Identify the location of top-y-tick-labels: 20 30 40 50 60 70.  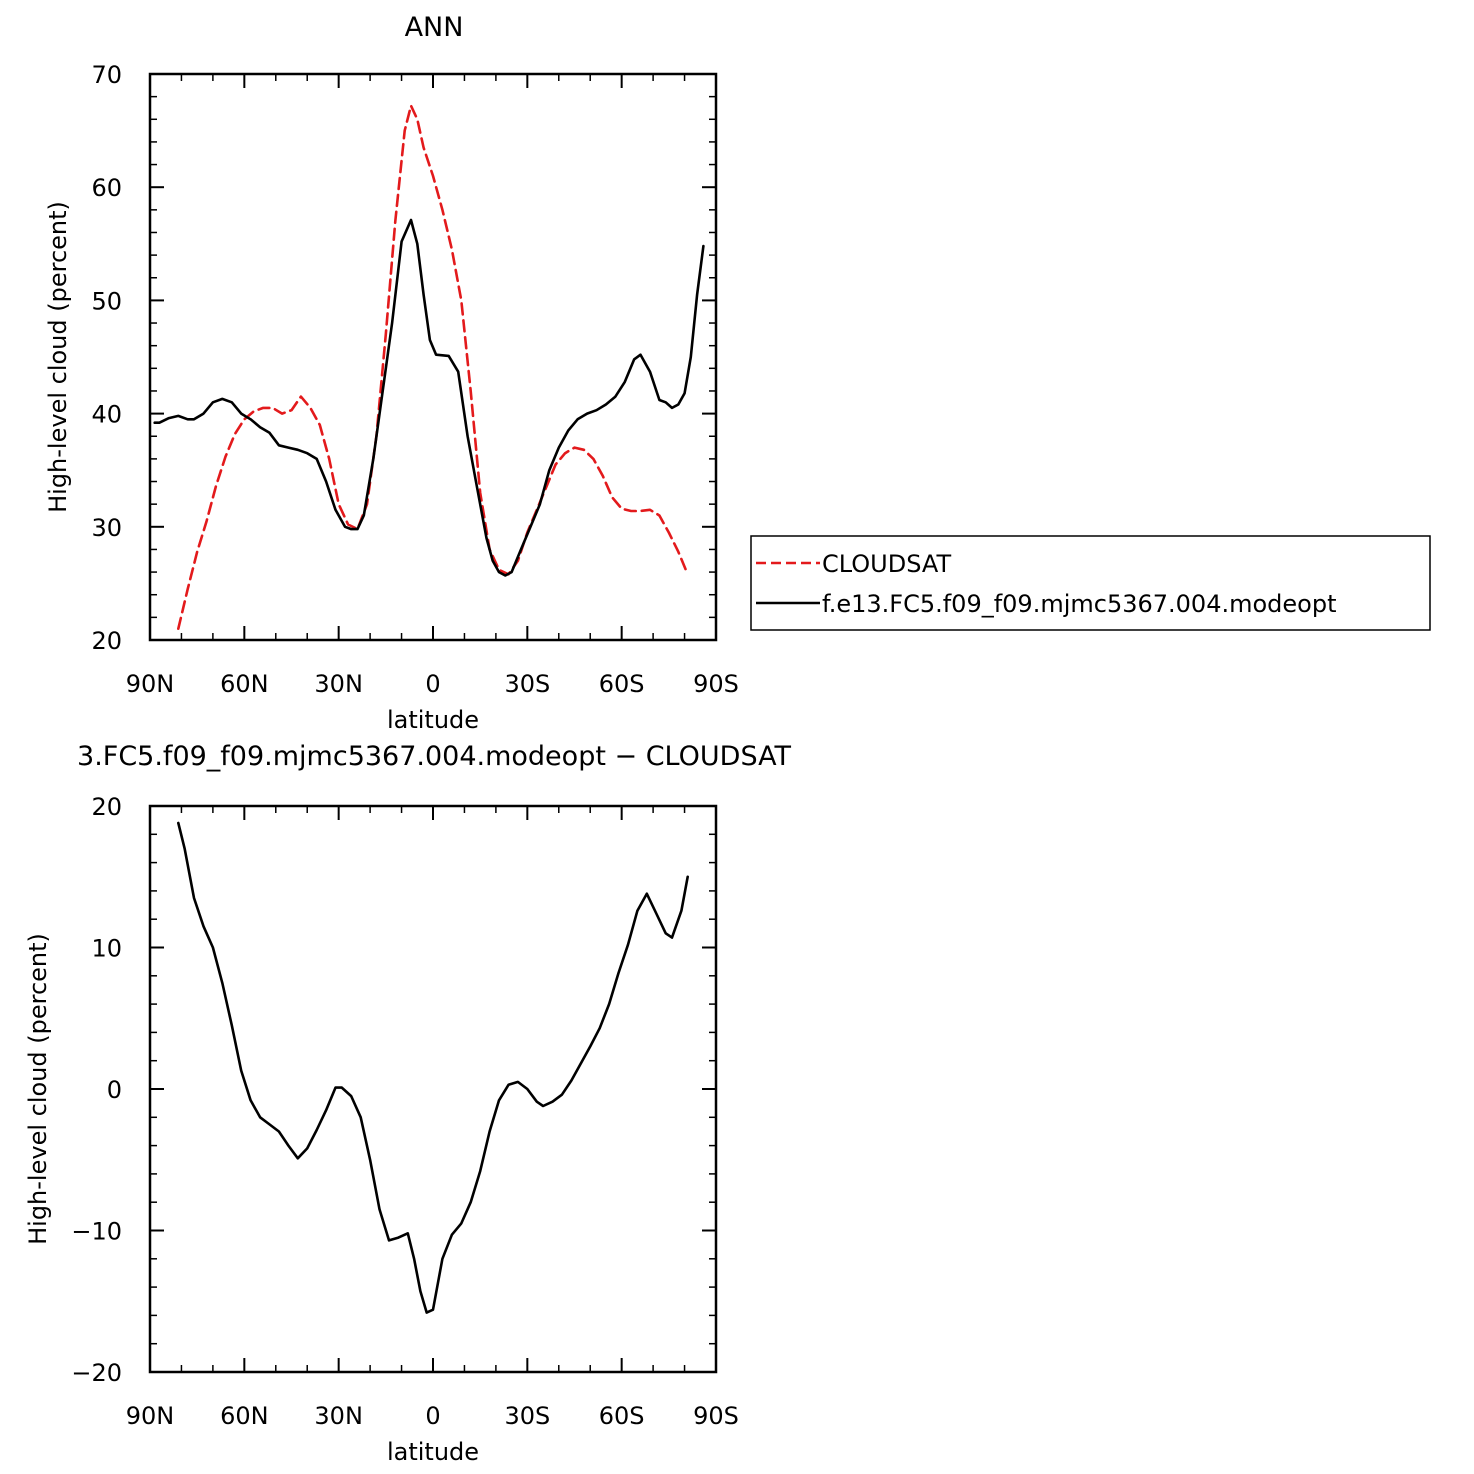
(106, 358).